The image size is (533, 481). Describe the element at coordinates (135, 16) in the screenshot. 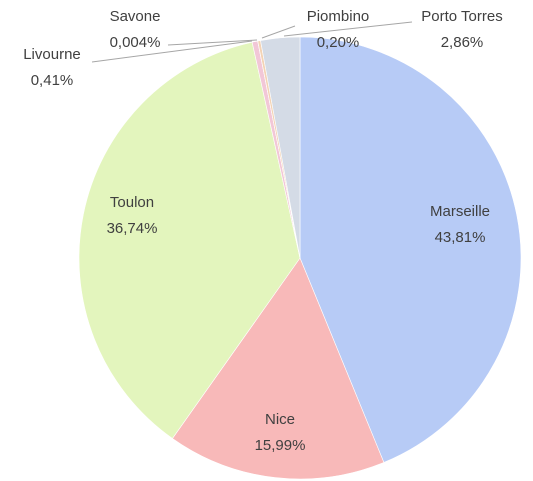

I see `slice-label: Savone` at that location.